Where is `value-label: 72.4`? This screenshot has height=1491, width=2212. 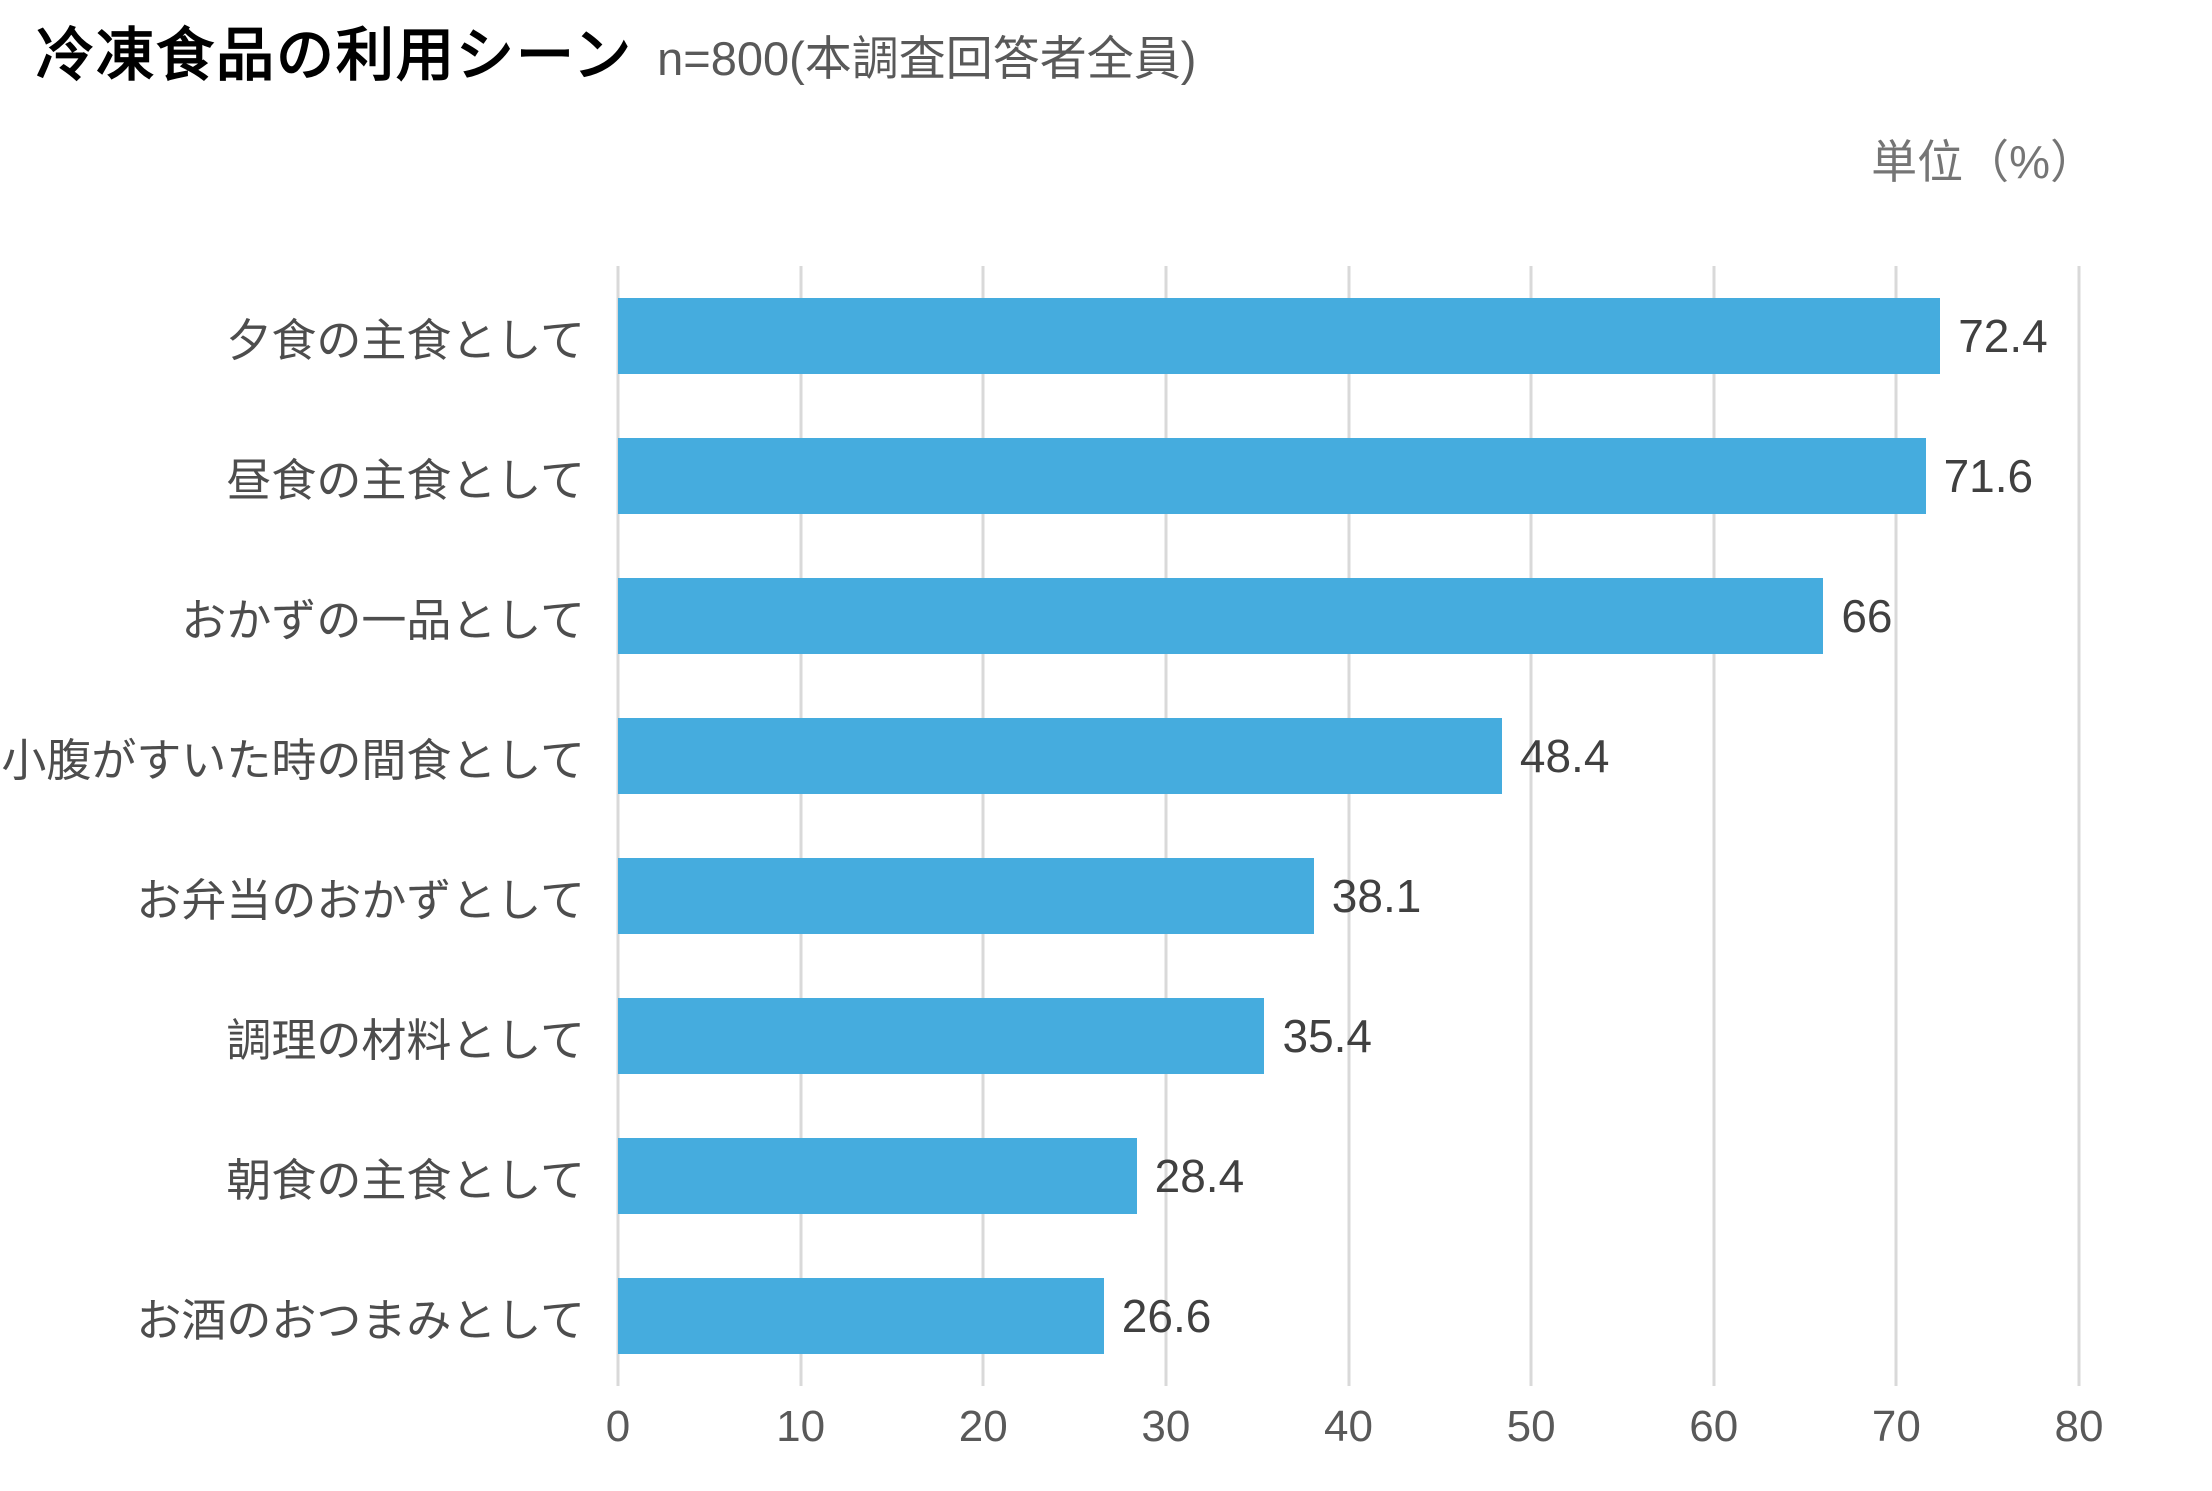 value-label: 72.4 is located at coordinates (2003, 336).